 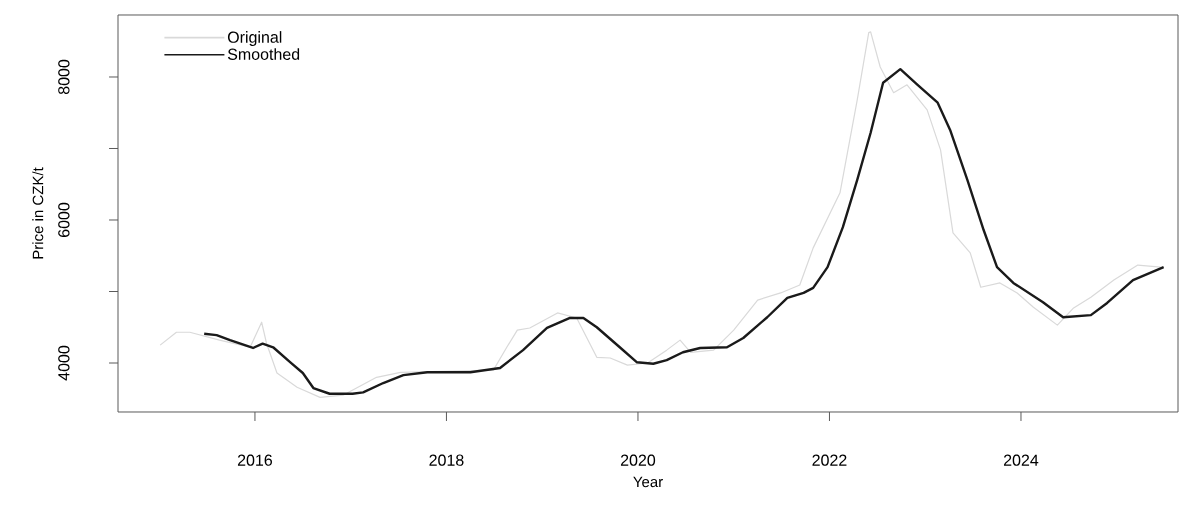 I want to click on x-tick-label: 2020, so click(x=638, y=460).